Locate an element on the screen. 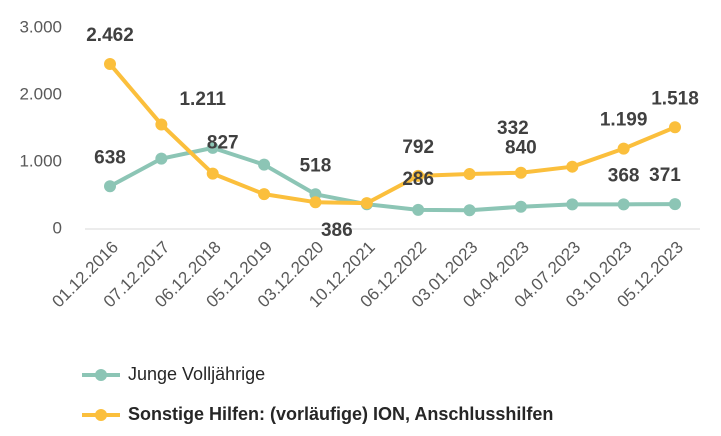 The height and width of the screenshot is (436, 721). y-tick-label: 0 is located at coordinates (57, 227).